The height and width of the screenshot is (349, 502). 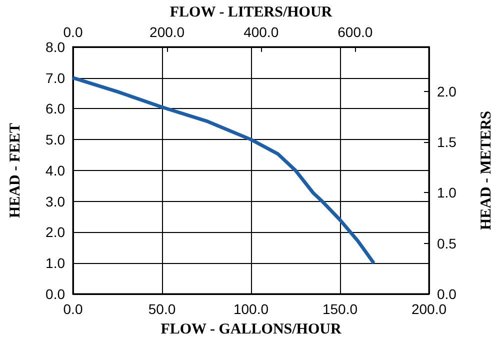 What do you see at coordinates (251, 330) in the screenshot?
I see `x-axis-title: FLOW - GALLONS/HOUR` at bounding box center [251, 330].